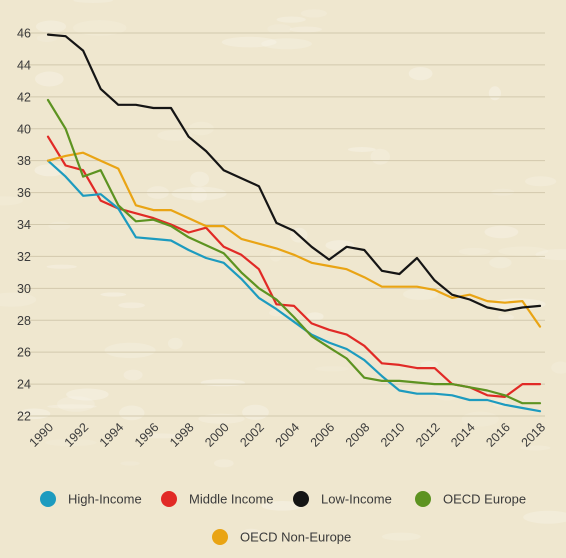 The image size is (566, 558). What do you see at coordinates (220, 537) in the screenshot?
I see `legend-swatch-oecd-non-europe` at bounding box center [220, 537].